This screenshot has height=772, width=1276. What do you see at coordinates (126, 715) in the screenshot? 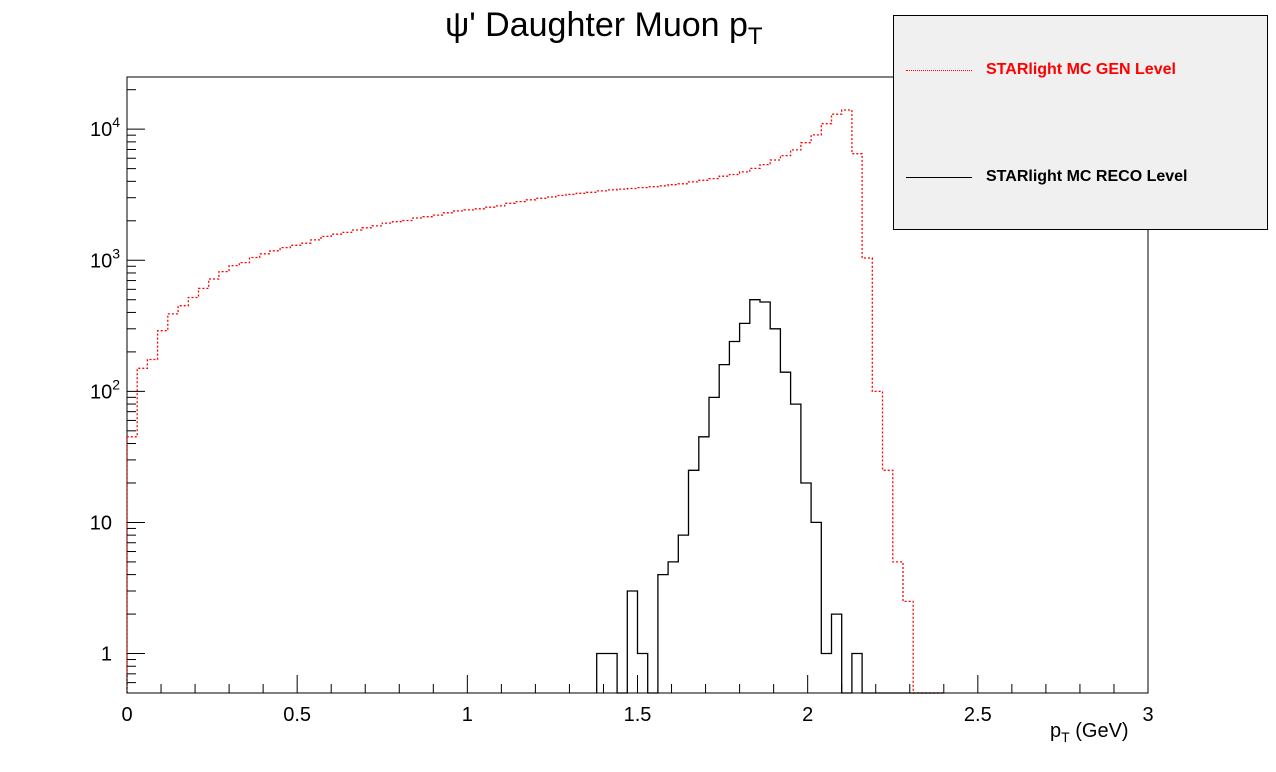
I see `x-tick-label: 0` at bounding box center [126, 715].